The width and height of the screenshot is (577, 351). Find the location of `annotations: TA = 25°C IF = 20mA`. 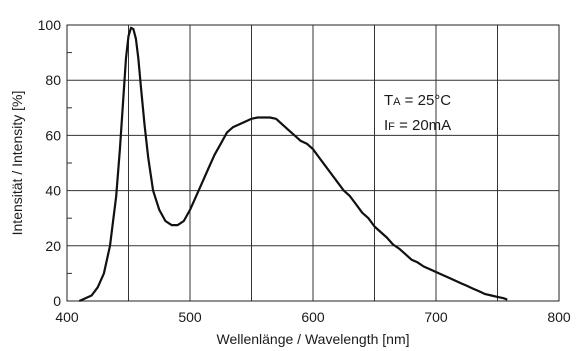

annotations: TA = 25°C IF = 20mA is located at coordinates (417, 113).